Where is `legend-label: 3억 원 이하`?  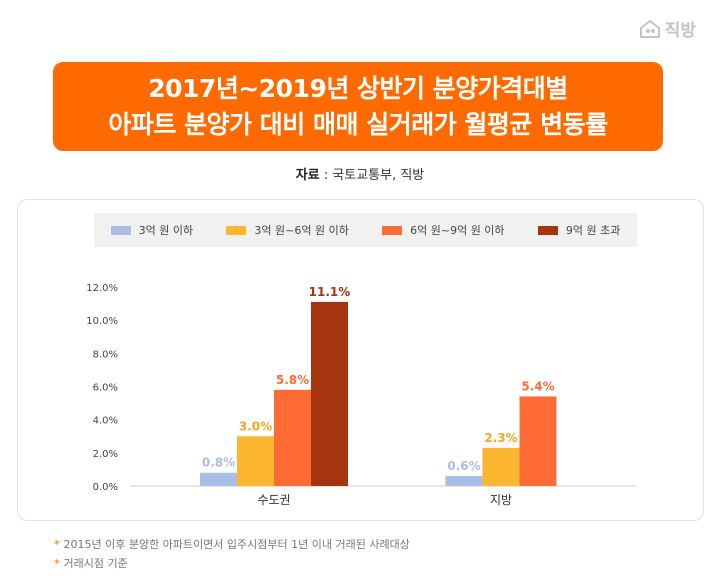 legend-label: 3억 원 이하 is located at coordinates (166, 230).